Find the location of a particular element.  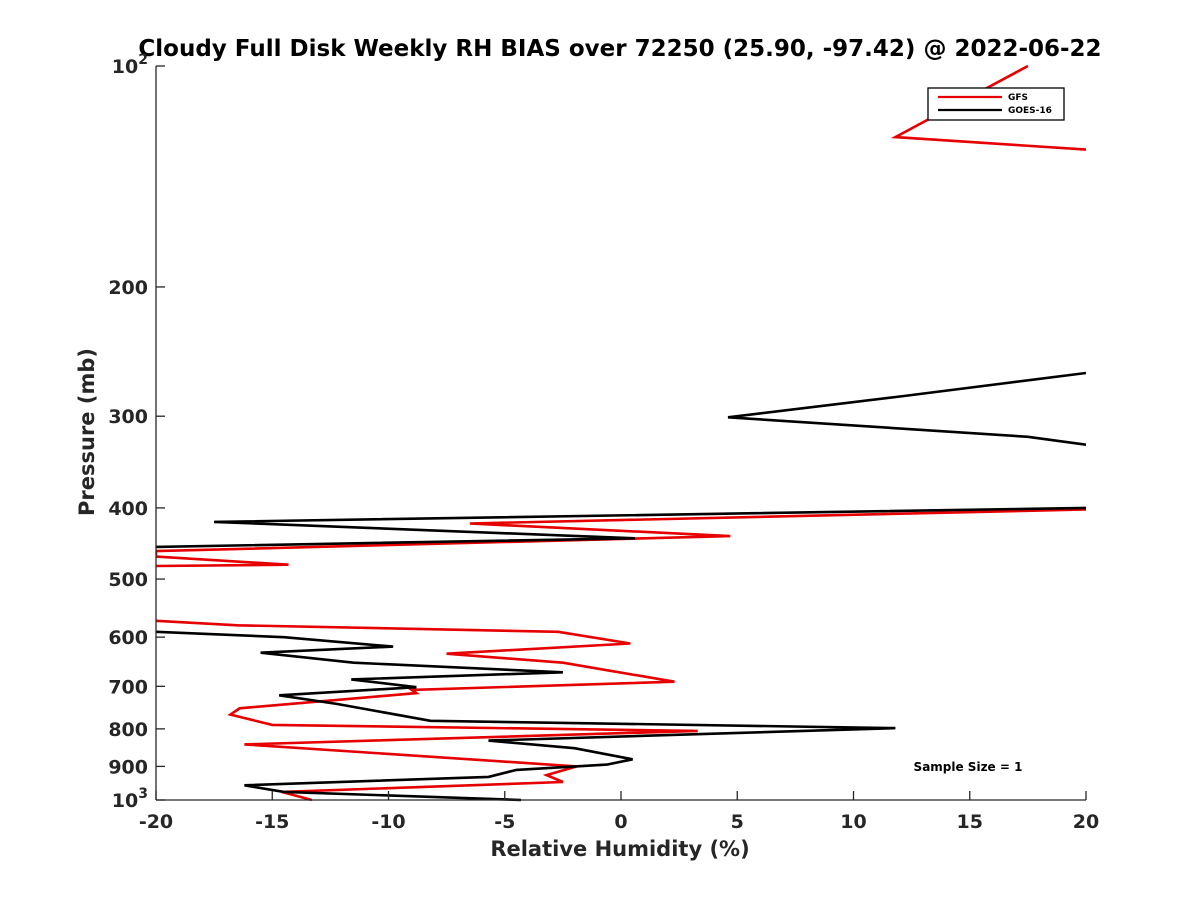

x-tick-label: -5 is located at coordinates (504, 822).